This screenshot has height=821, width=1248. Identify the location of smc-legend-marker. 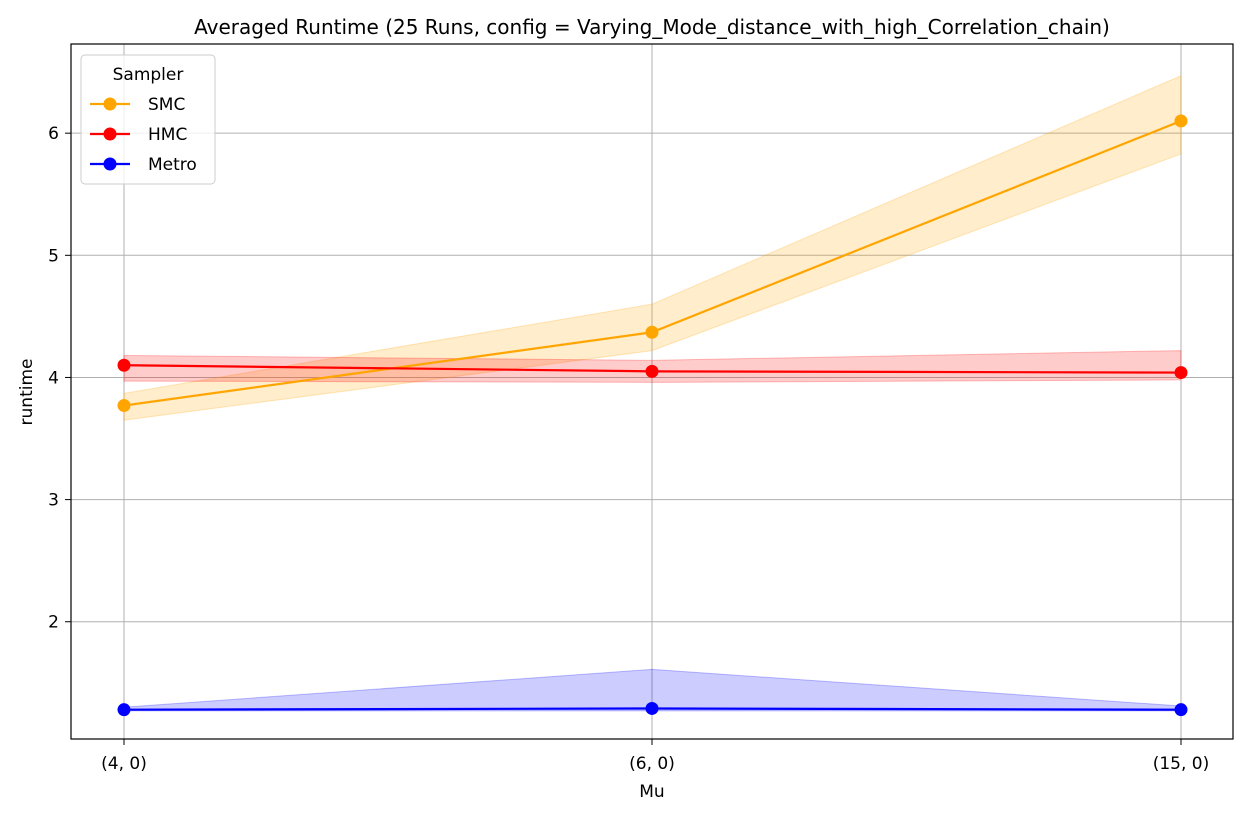
(110, 104).